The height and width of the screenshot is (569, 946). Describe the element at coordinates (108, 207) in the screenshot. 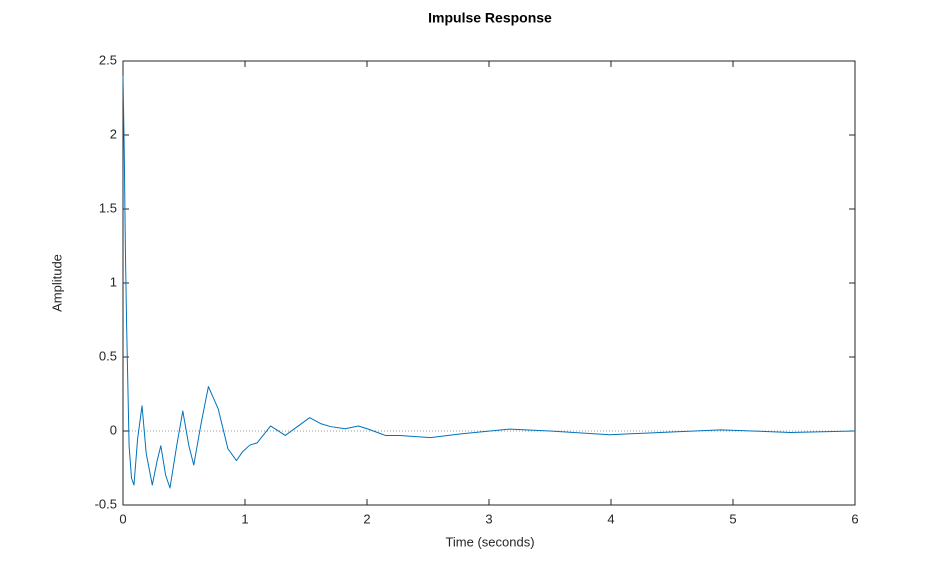

I see `y-tick-label: 1.5` at that location.